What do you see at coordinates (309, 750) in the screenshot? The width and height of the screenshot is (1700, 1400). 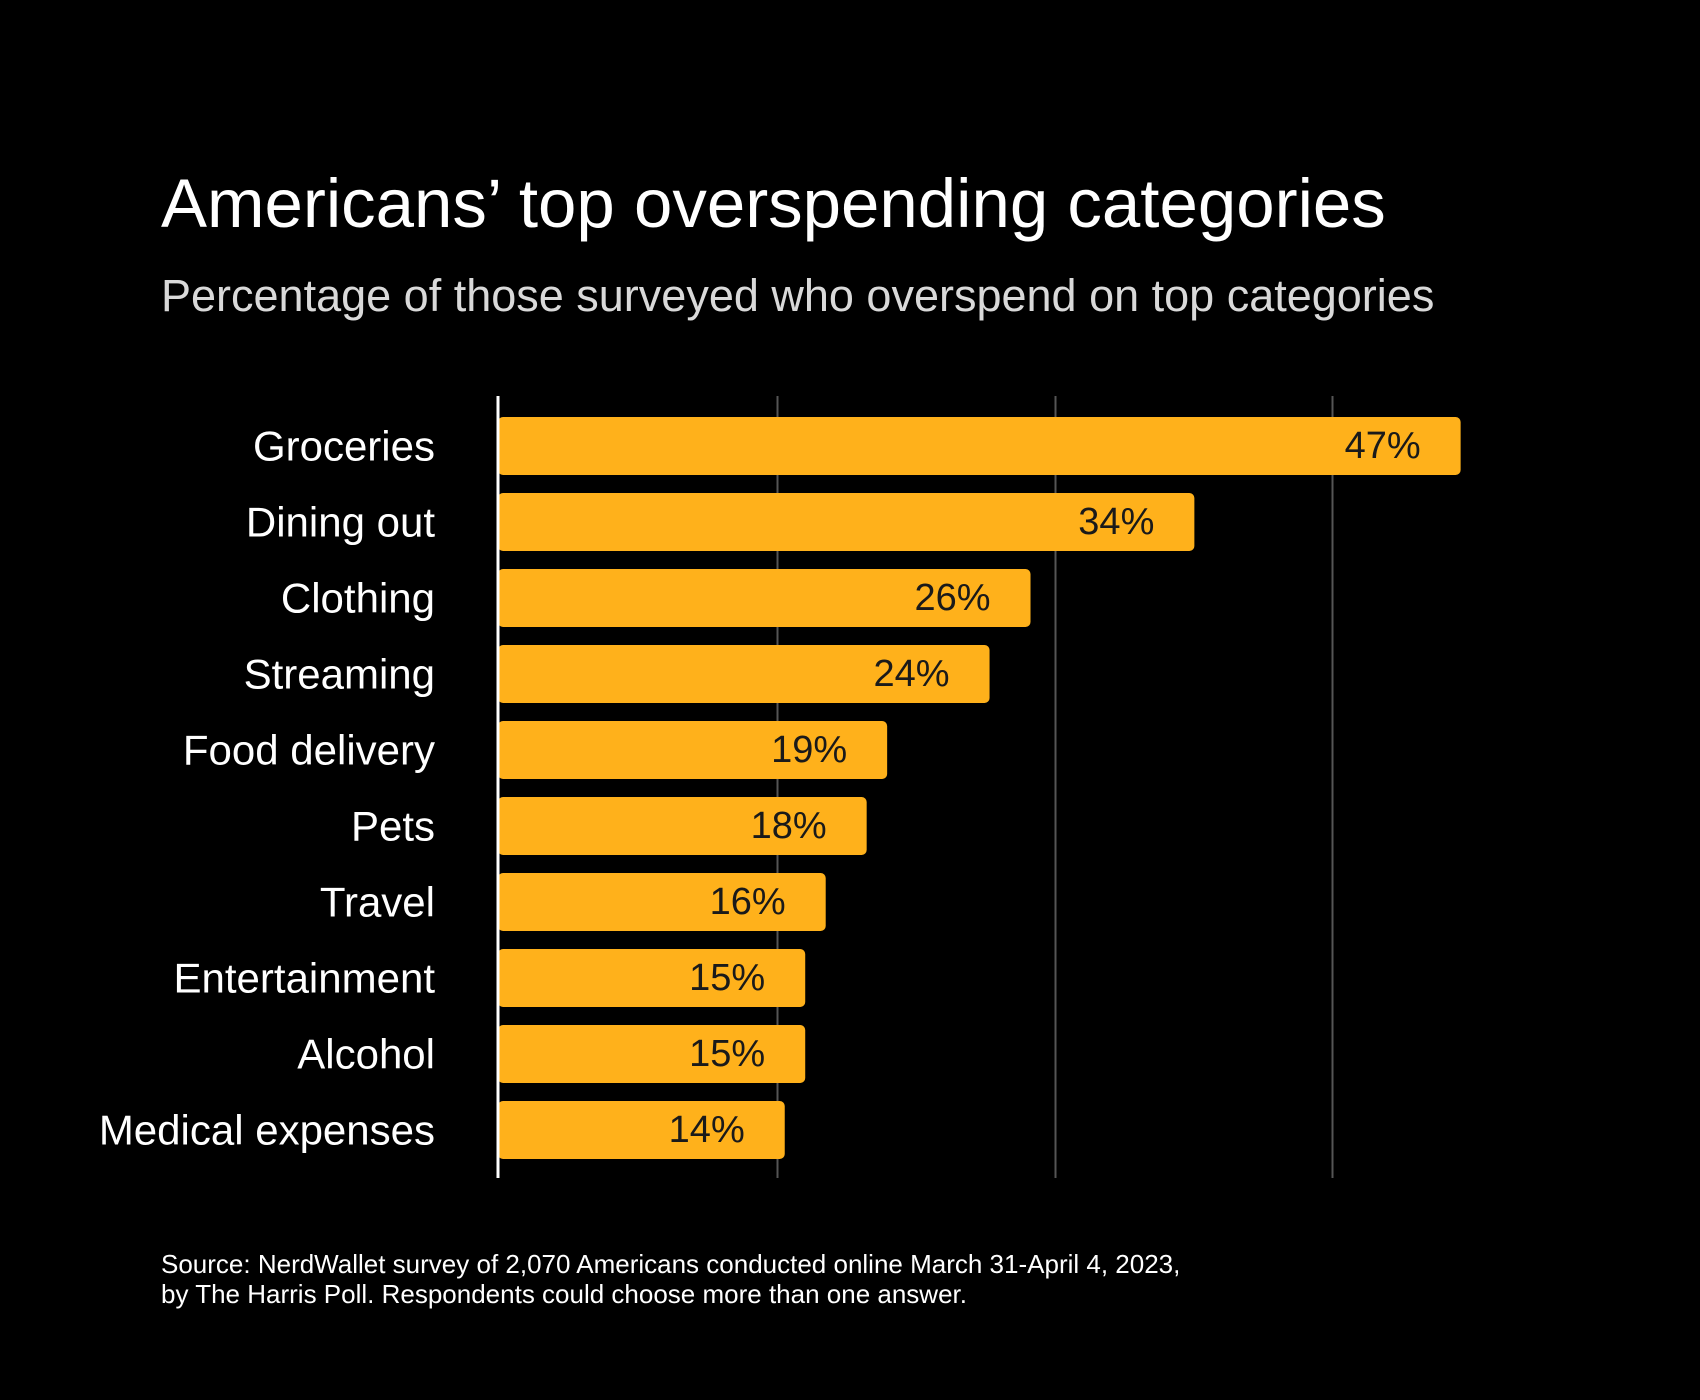 I see `category-label: Food delivery` at bounding box center [309, 750].